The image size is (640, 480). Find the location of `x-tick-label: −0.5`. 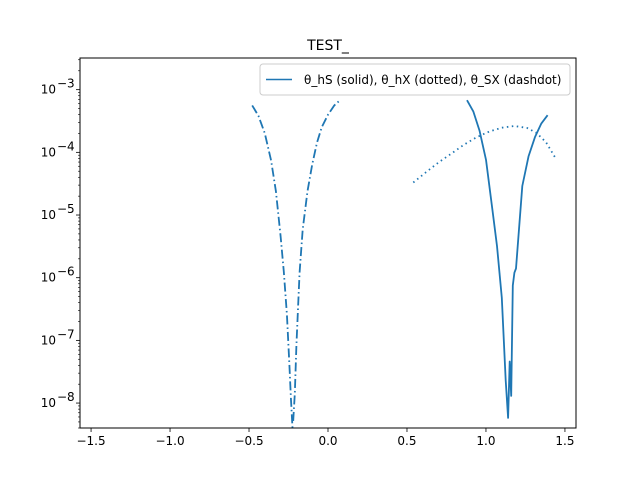

x-tick-label: −0.5 is located at coordinates (248, 441).